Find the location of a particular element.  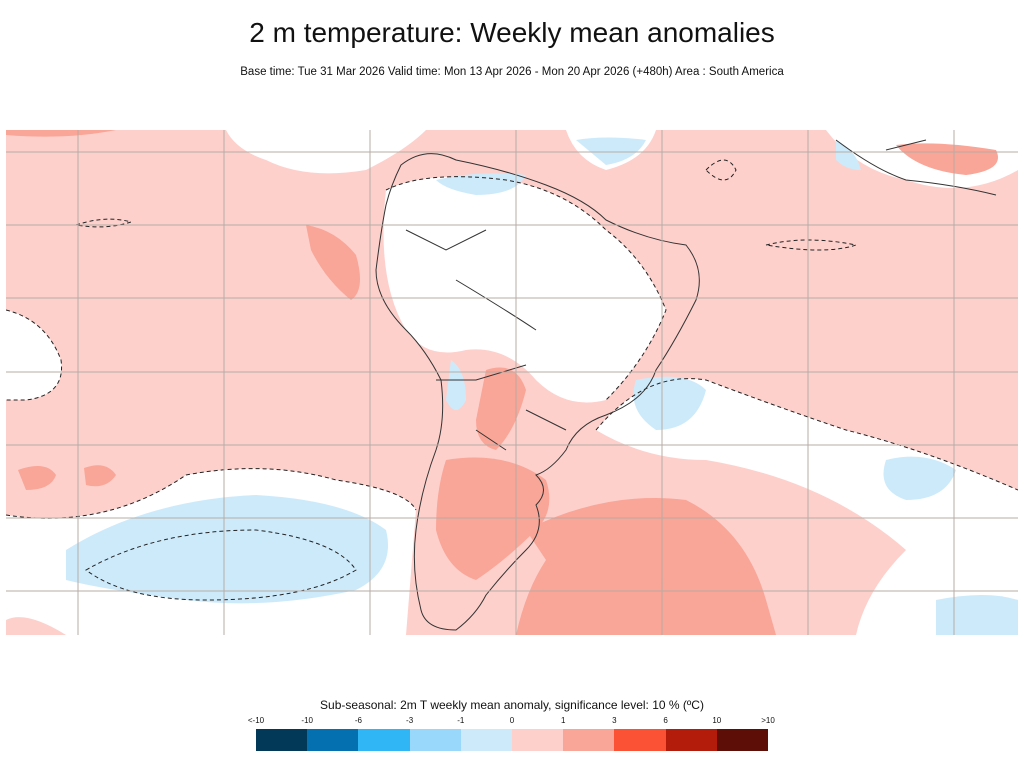

legend-tick-label: -6 is located at coordinates (358, 720).